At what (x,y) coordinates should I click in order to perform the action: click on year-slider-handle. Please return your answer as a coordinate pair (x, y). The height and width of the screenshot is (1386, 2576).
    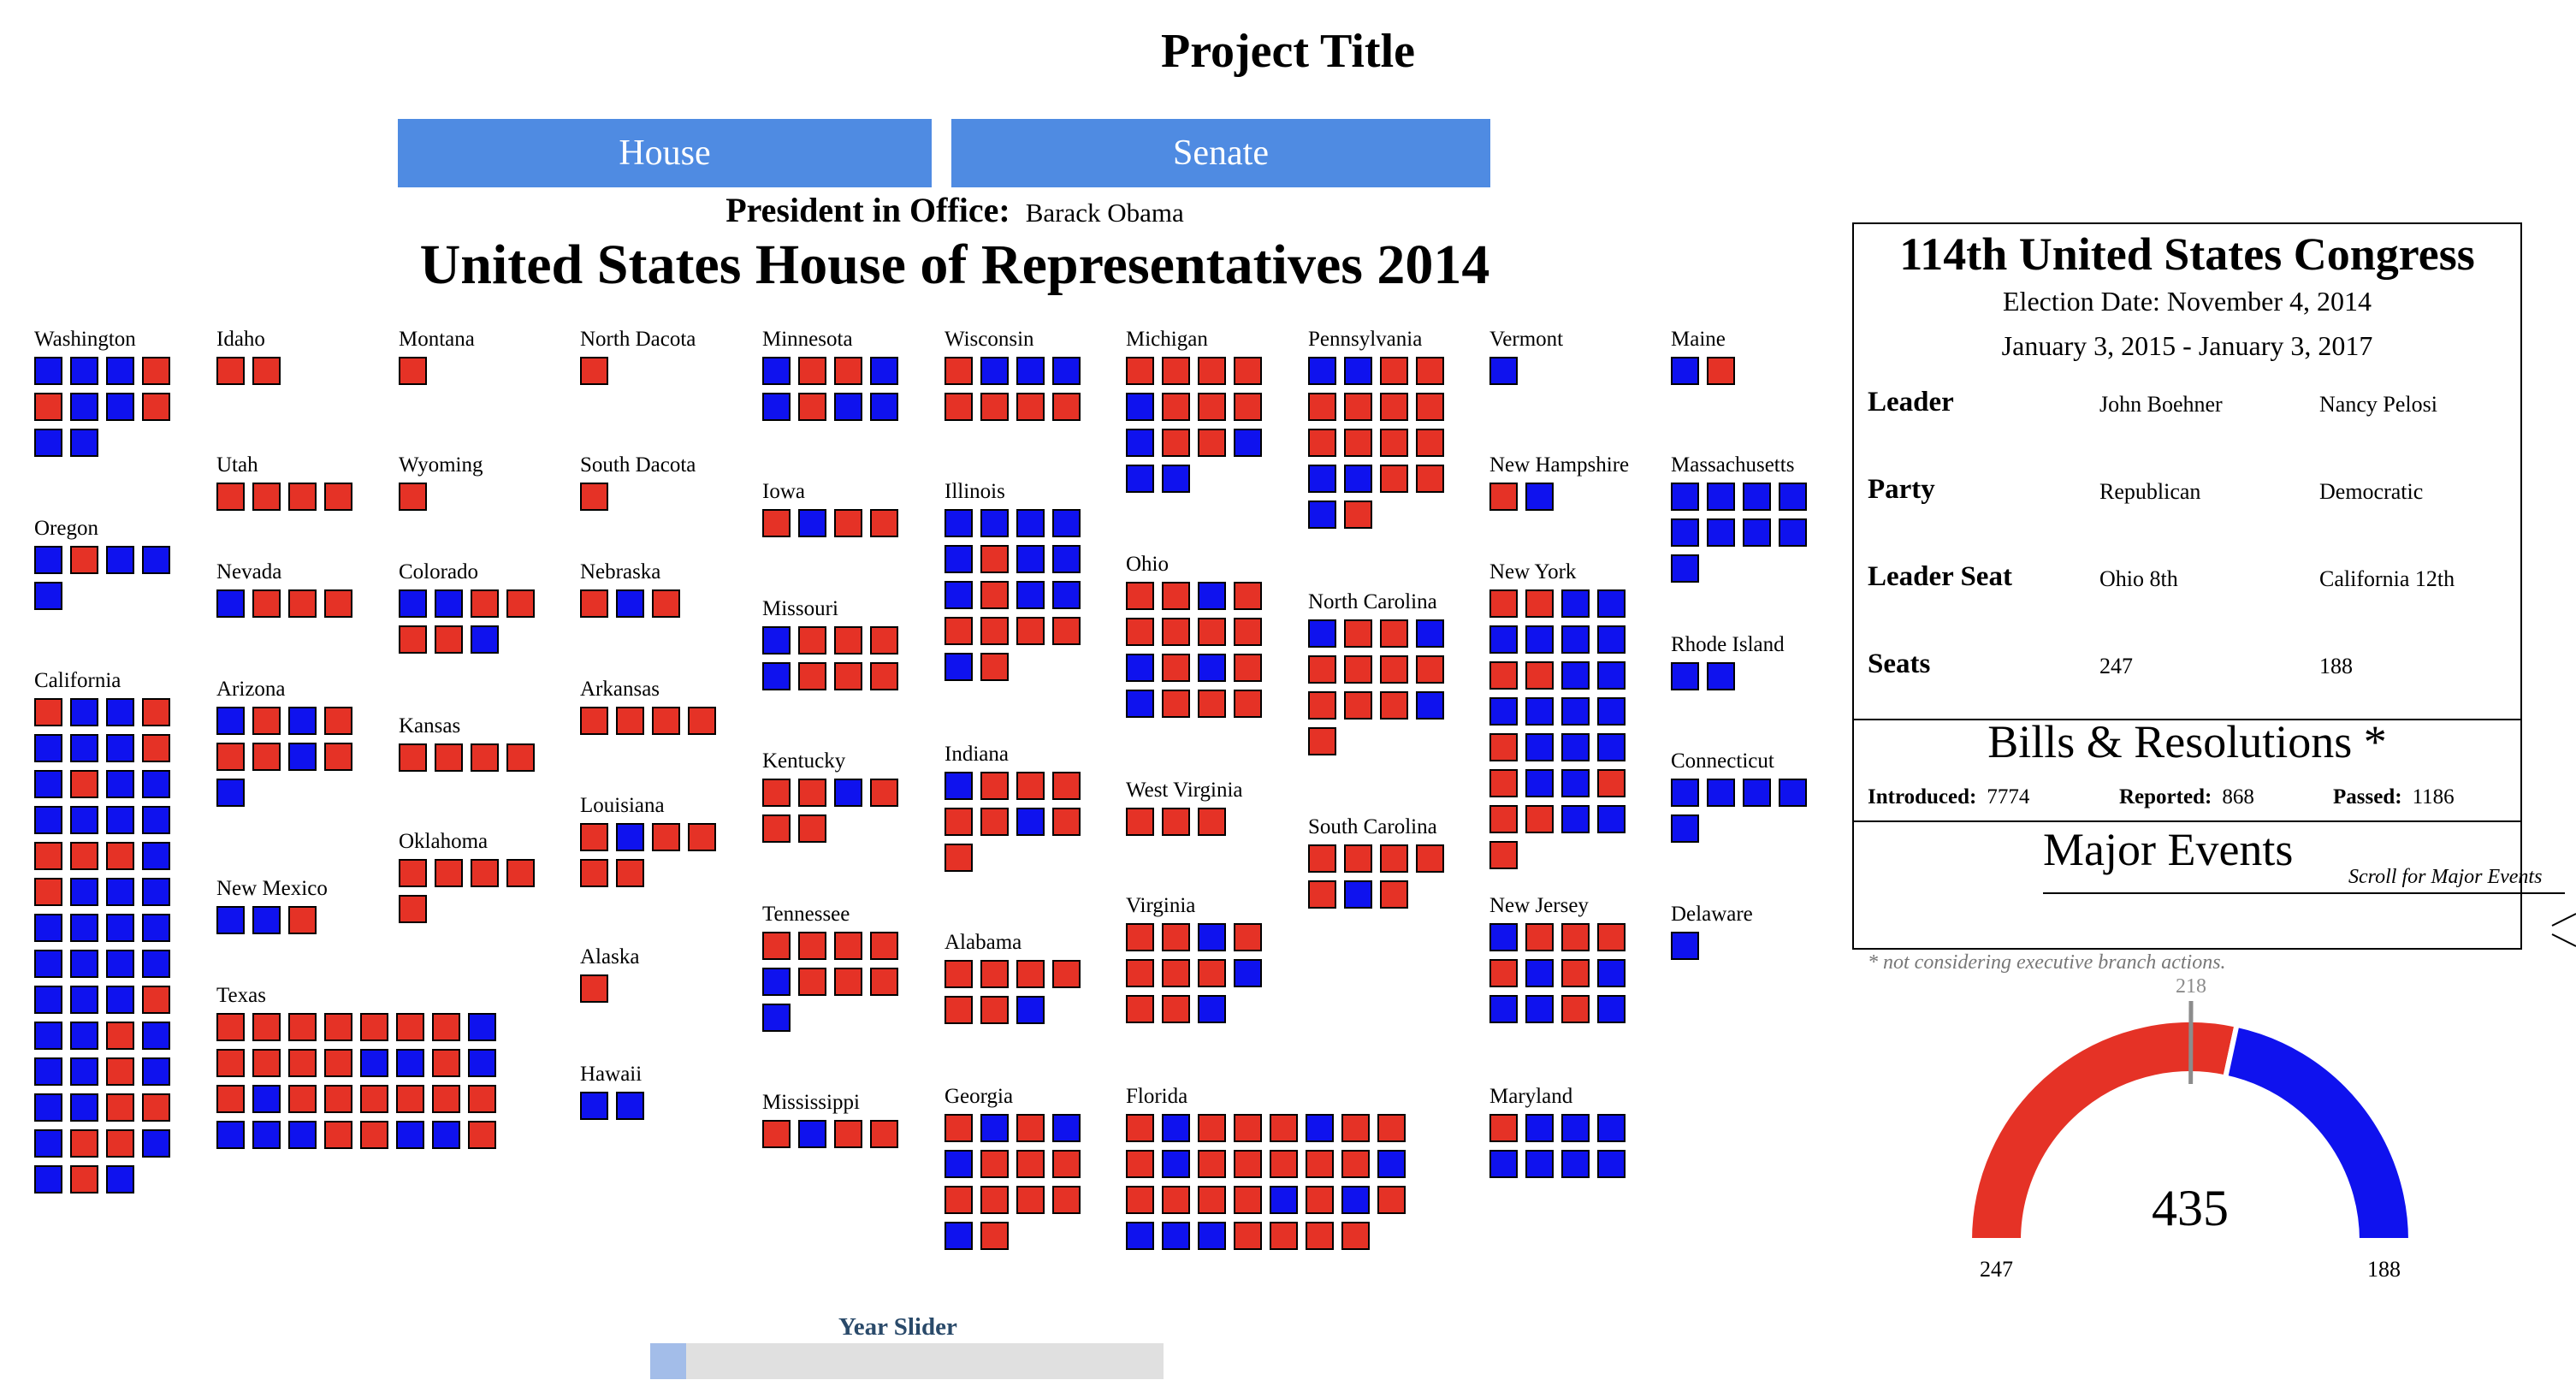
    Looking at the image, I should click on (668, 1361).